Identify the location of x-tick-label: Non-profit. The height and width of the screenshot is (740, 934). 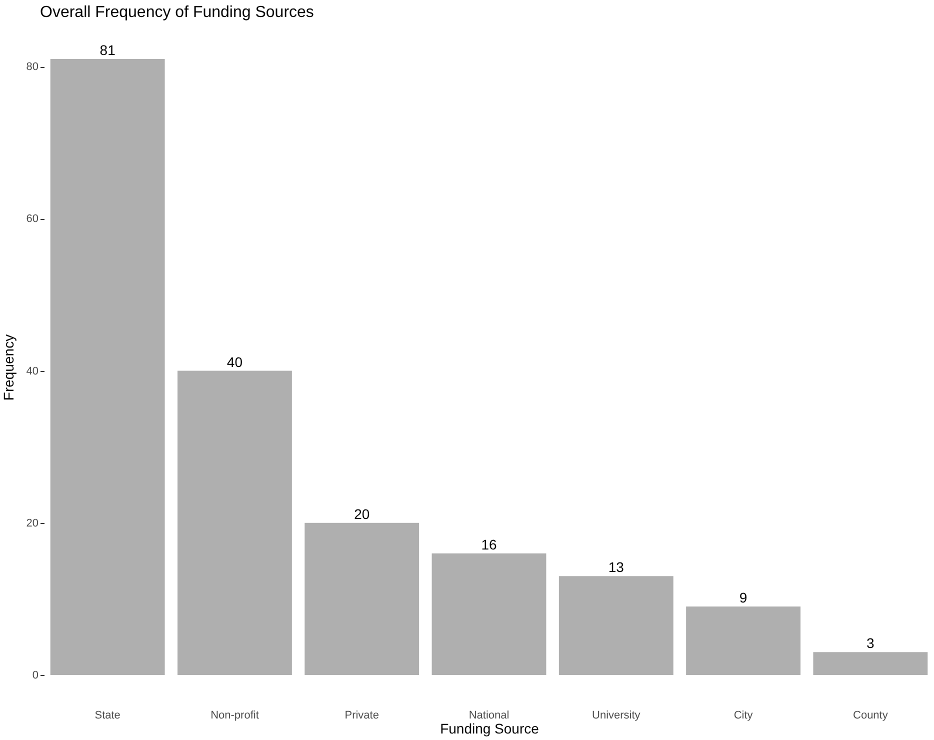
(234, 716).